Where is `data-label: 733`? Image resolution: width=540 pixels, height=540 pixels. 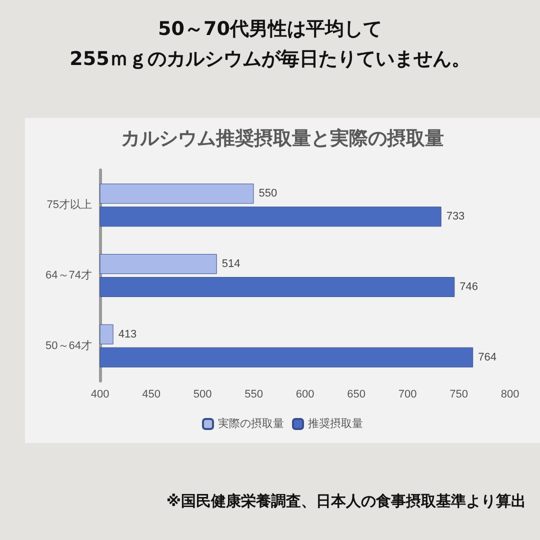 data-label: 733 is located at coordinates (455, 216).